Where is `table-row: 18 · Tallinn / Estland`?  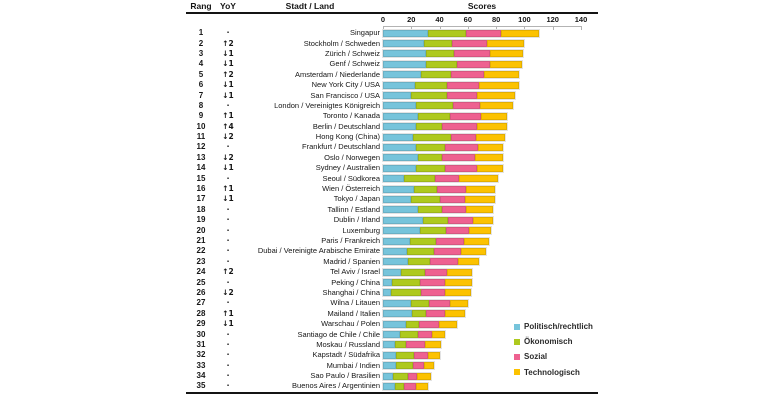 table-row: 18 · Tallinn / Estland is located at coordinates (391, 210).